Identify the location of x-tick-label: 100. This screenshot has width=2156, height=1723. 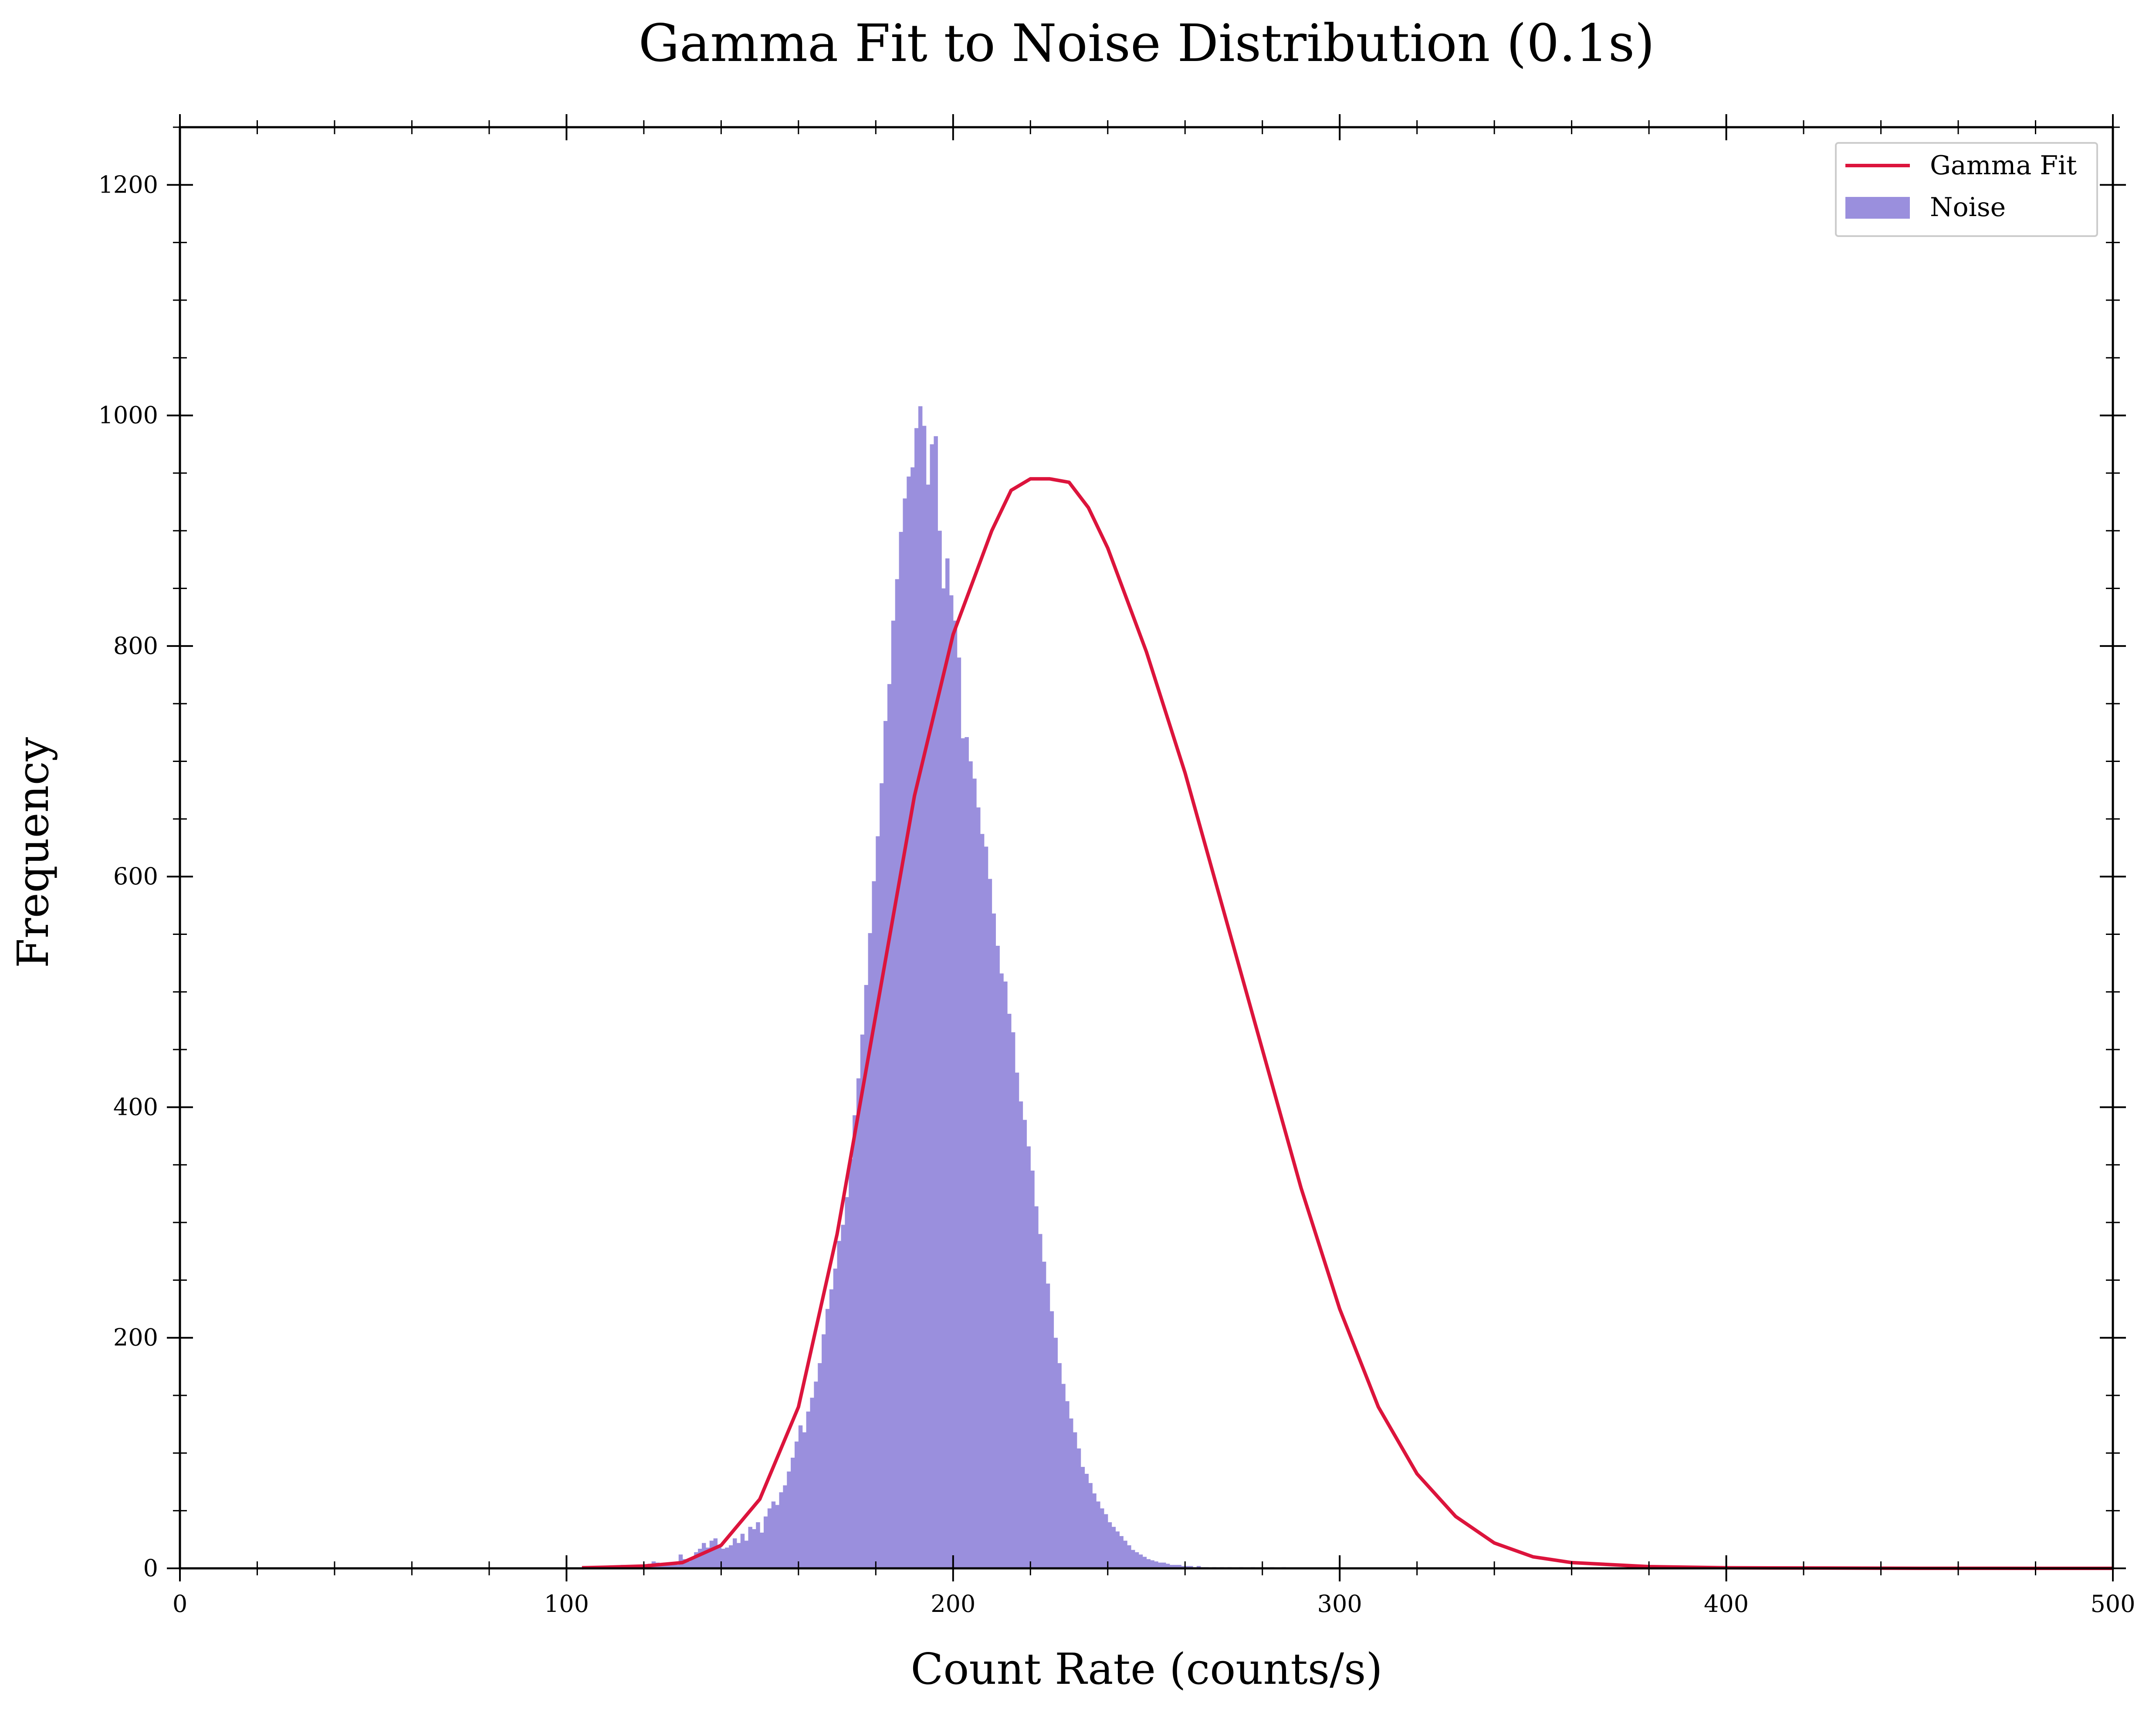
(566, 1604).